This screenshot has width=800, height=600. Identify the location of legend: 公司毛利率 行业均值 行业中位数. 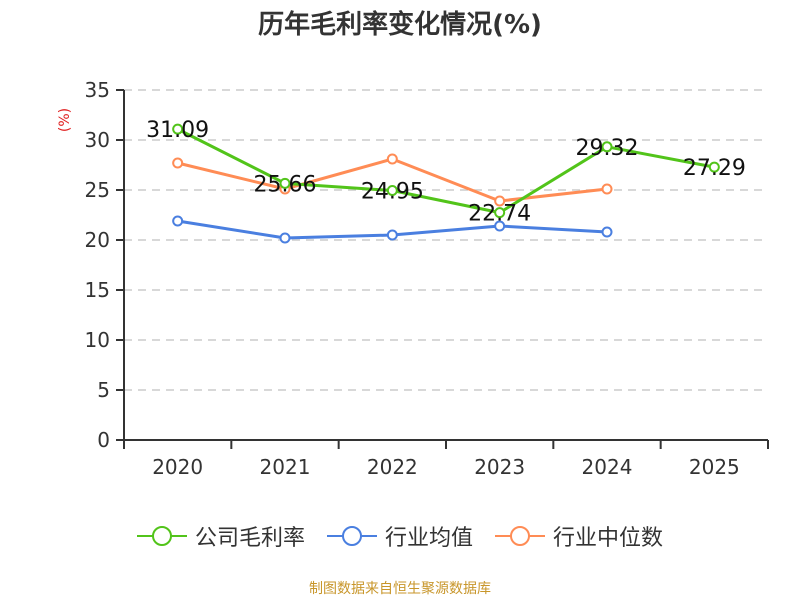
(400, 536).